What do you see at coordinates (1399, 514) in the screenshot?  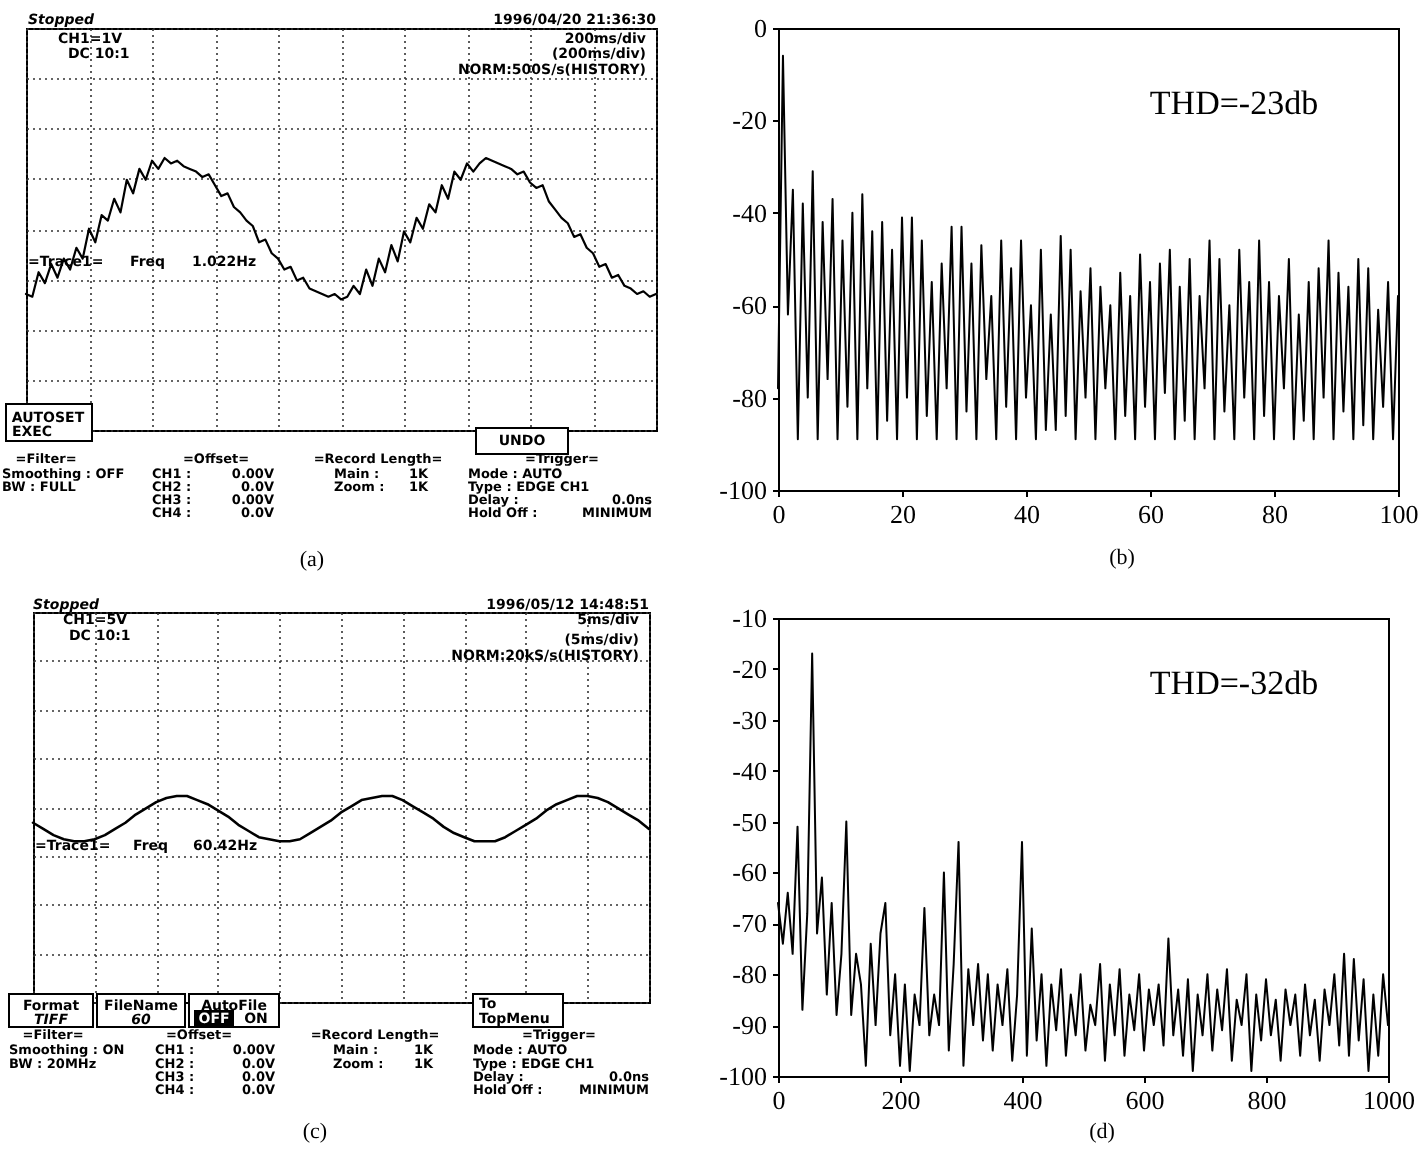 I see `x-tick-label: 100` at bounding box center [1399, 514].